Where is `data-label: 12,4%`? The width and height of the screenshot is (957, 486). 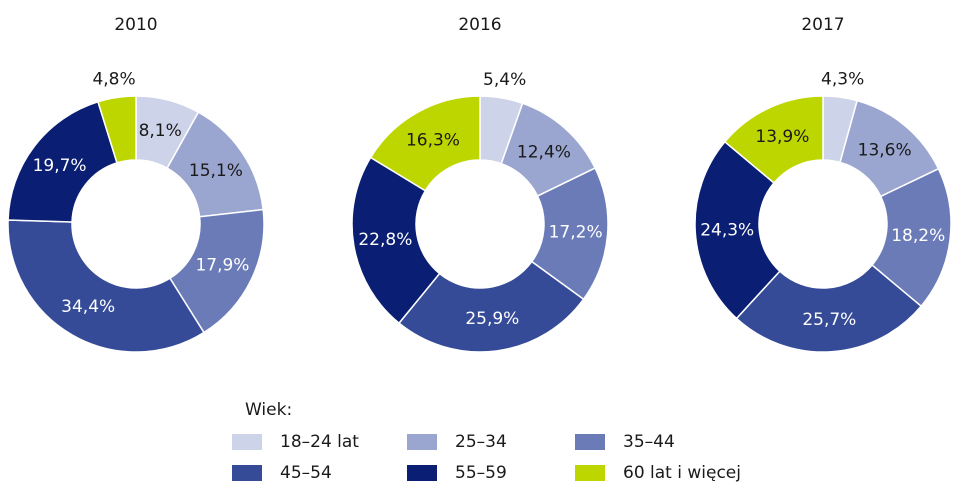
data-label: 12,4% is located at coordinates (544, 152).